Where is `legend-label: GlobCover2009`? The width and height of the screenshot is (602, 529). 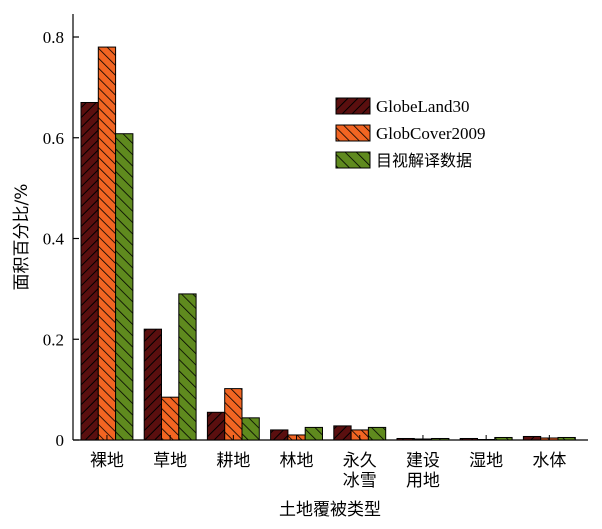
legend-label: GlobCover2009 is located at coordinates (431, 133).